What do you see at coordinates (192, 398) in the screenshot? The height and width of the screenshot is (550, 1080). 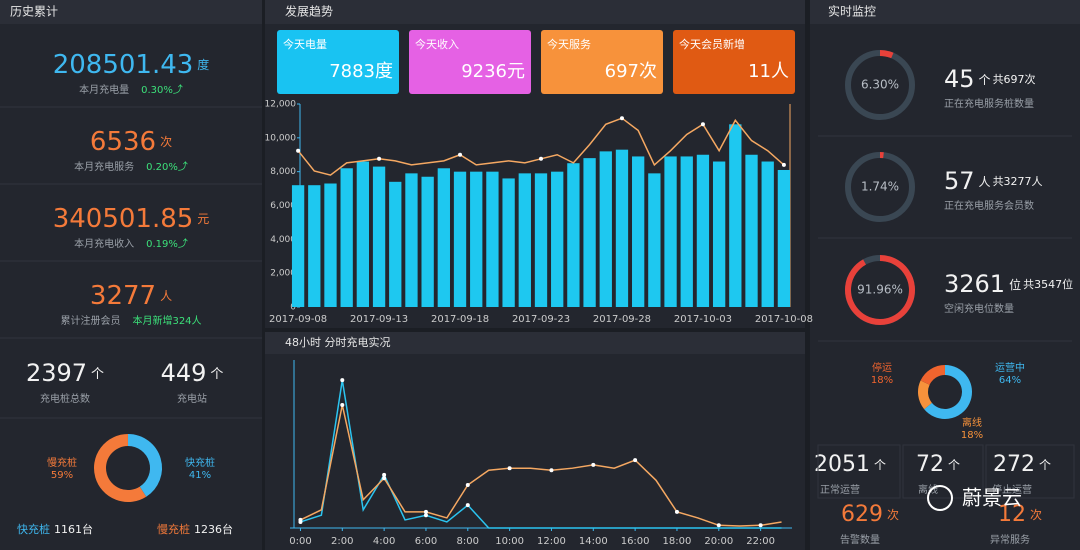 I see `count-label: 充电站` at bounding box center [192, 398].